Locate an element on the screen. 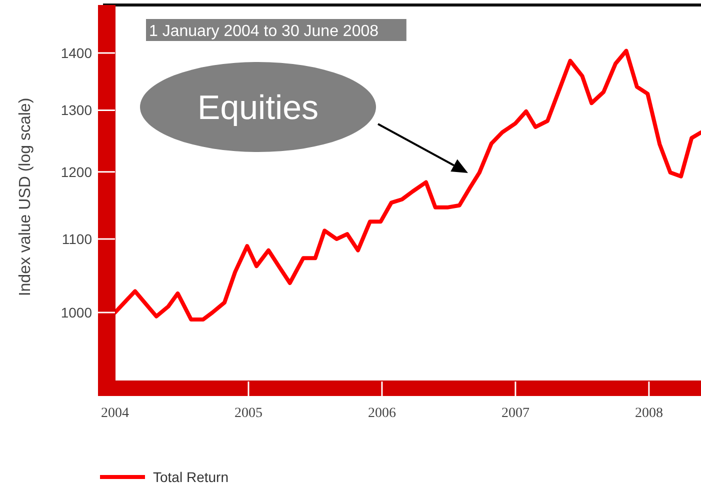  y-tick-label: 1100 is located at coordinates (77, 239).